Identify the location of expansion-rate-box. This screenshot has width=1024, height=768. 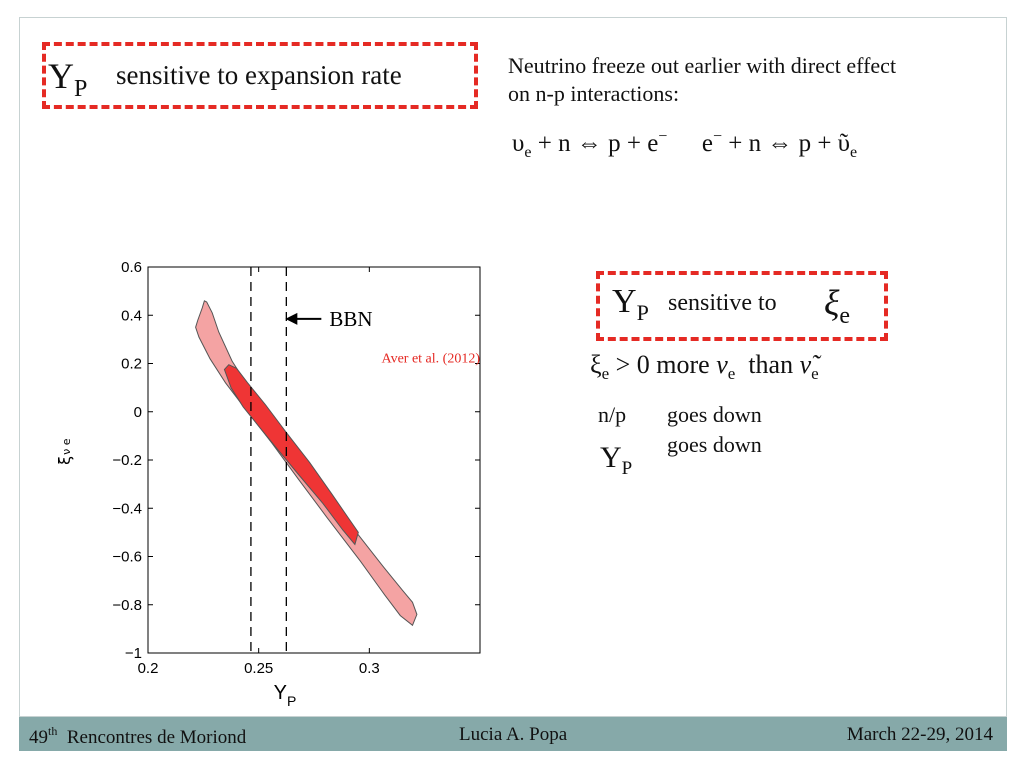
(260, 75).